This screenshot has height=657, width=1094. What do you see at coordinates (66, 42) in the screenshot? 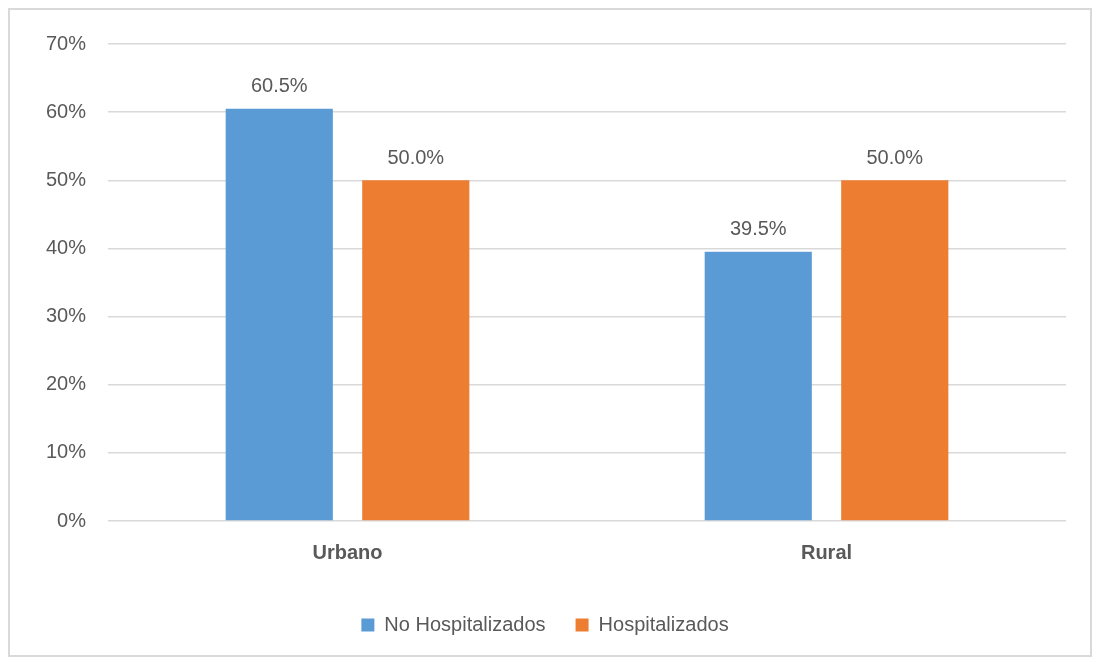
I see `y-tick-label: 70%` at bounding box center [66, 42].